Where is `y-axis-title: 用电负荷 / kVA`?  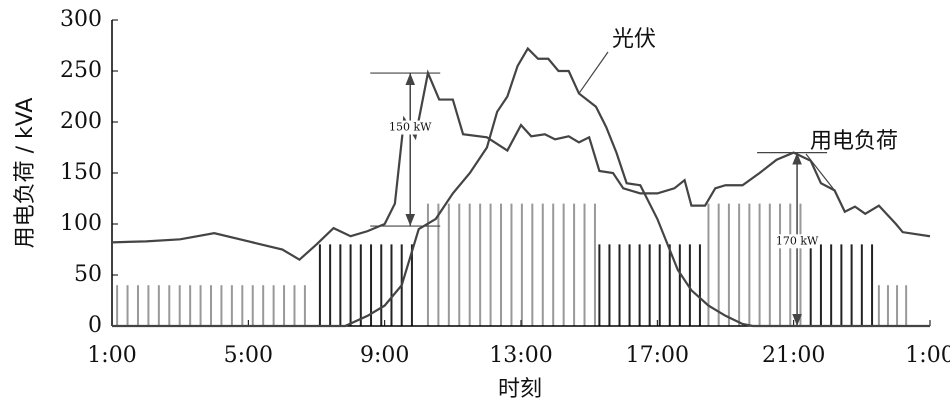 y-axis-title: 用电负荷 / kVA is located at coordinates (25, 173).